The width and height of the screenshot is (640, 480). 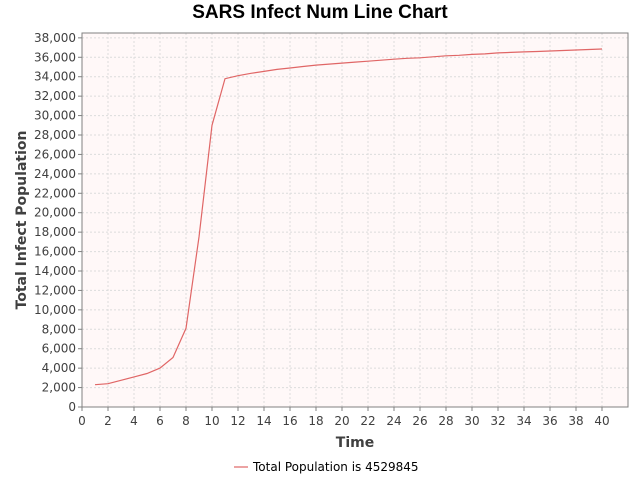 I want to click on y-tick-label: 2,000, so click(x=59, y=388).